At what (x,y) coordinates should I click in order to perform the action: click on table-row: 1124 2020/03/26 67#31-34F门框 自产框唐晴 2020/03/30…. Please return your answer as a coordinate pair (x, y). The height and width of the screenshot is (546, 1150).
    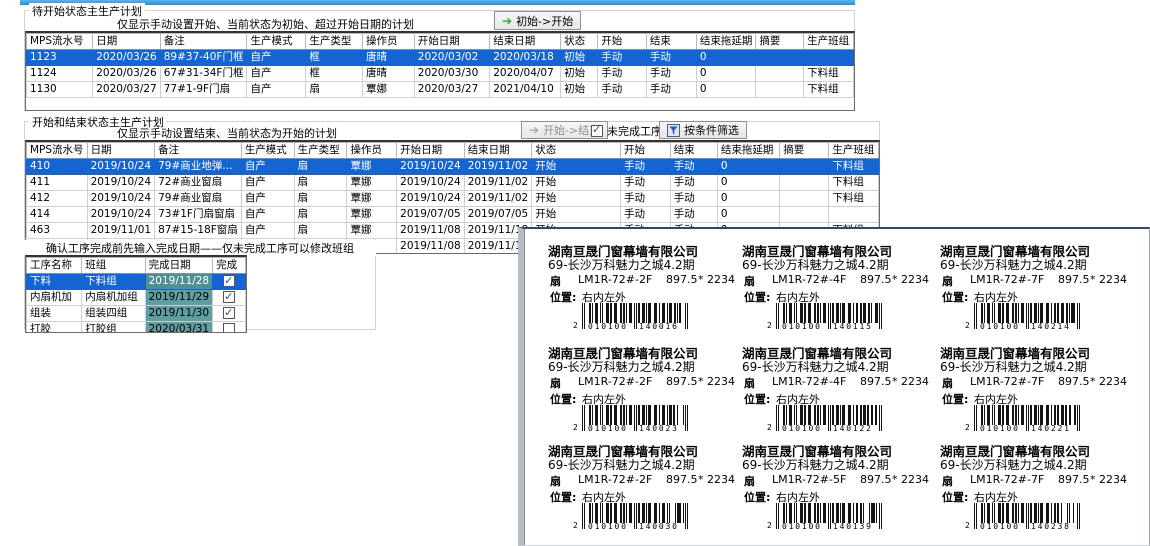
    Looking at the image, I should click on (440, 73).